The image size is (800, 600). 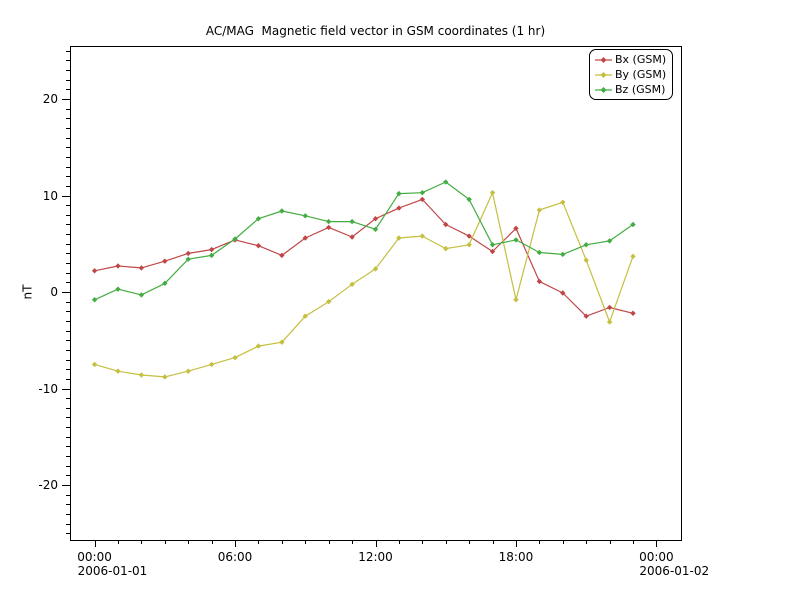 I want to click on x-tick-label: 12:00, so click(x=375, y=557).